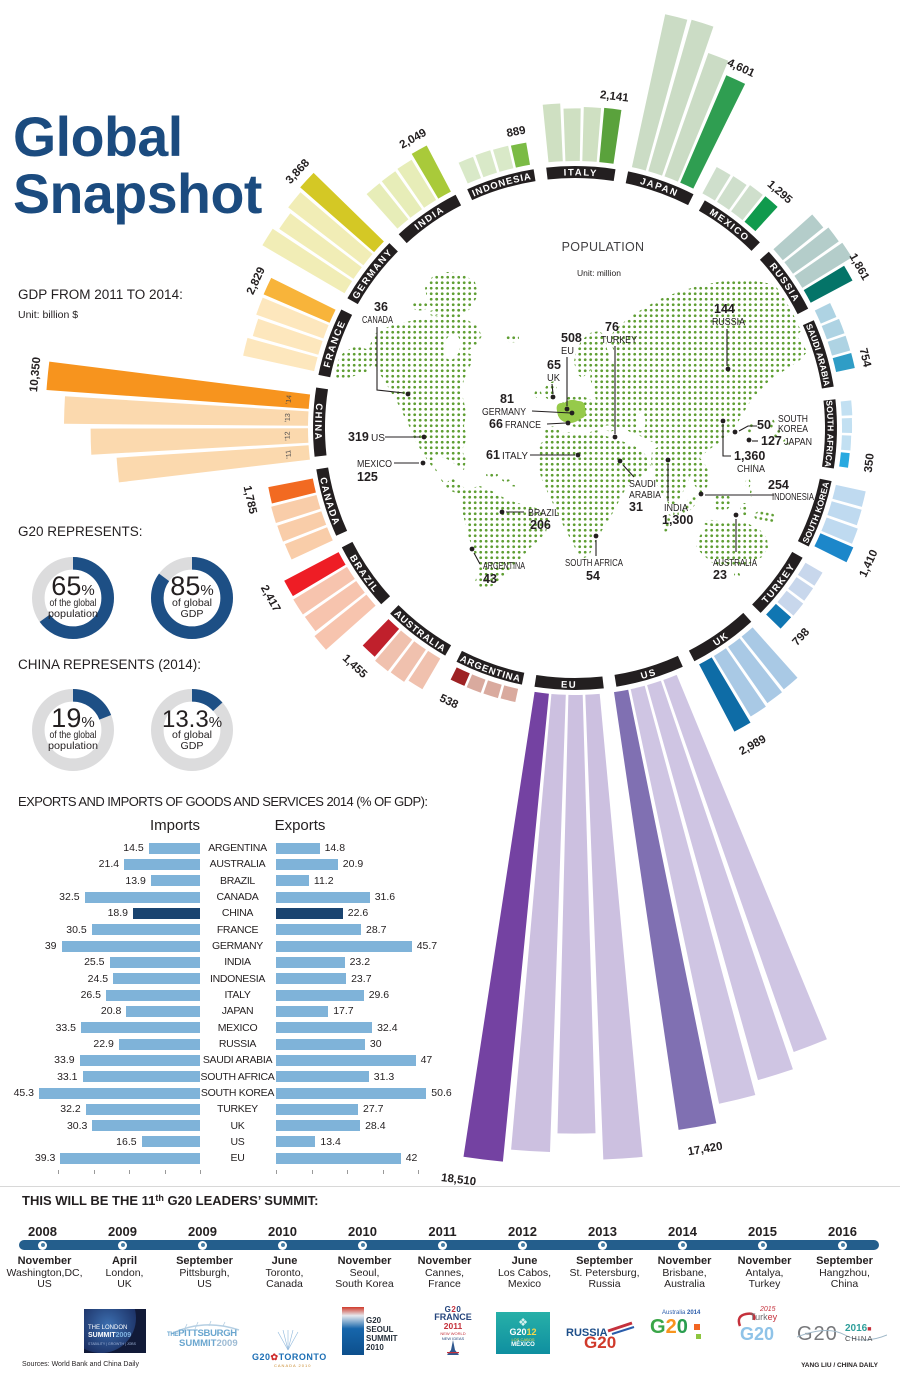 This screenshot has width=900, height=1393. I want to click on svg-text: KOREA, so click(793, 429).